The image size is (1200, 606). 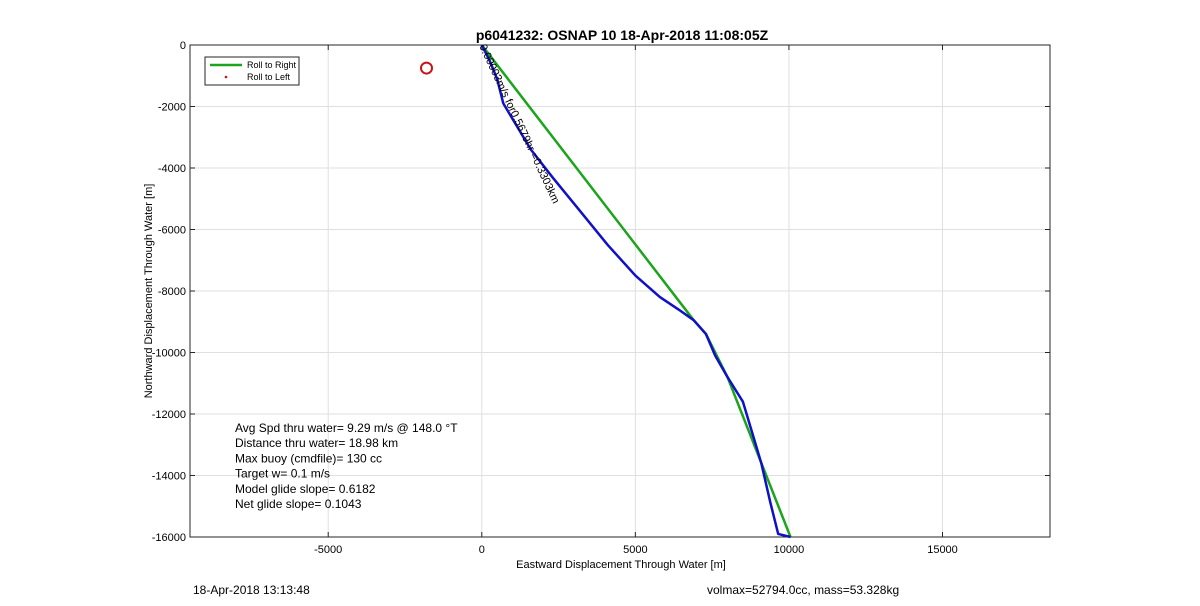 I want to click on stats-line: Max buoy (cmdfile)= 130 cc, so click(x=308, y=458).